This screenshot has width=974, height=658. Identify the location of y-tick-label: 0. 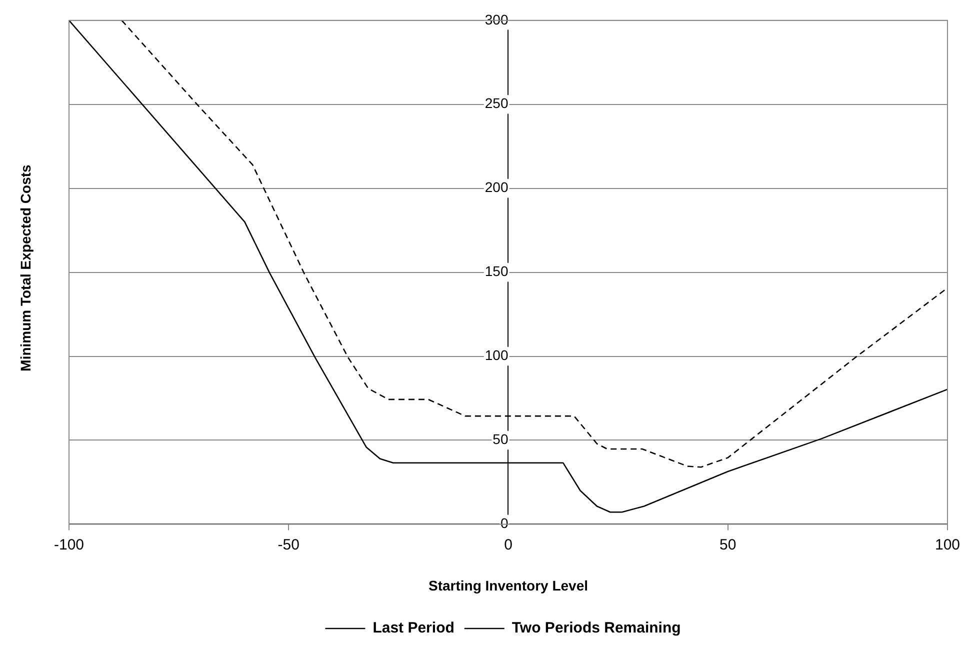
(504, 523).